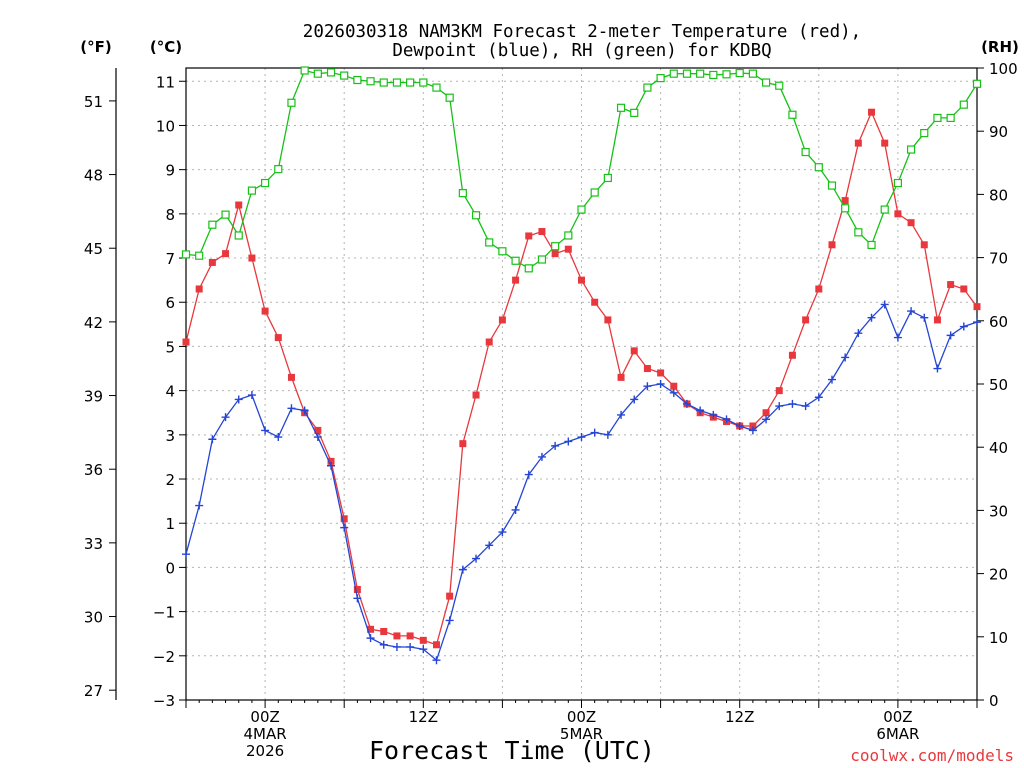  What do you see at coordinates (93, 618) in the screenshot?
I see `fahrenheit-tick-label: 30` at bounding box center [93, 618].